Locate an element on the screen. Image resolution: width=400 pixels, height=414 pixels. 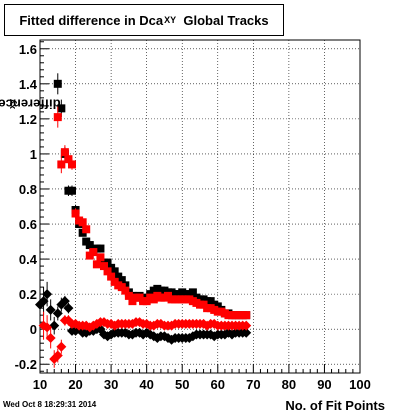
x-tick-label: 50 is located at coordinates (182, 384).